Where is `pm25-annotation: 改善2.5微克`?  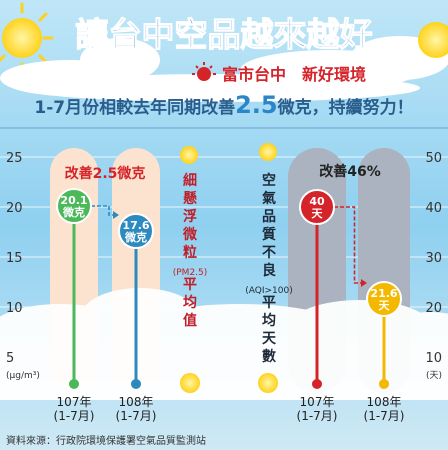 pm25-annotation: 改善2.5微克 is located at coordinates (105, 173).